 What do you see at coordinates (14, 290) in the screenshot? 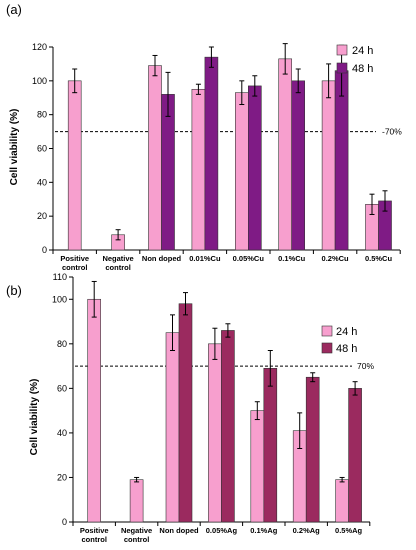
I see `panel-b-label: (b)` at bounding box center [14, 290].